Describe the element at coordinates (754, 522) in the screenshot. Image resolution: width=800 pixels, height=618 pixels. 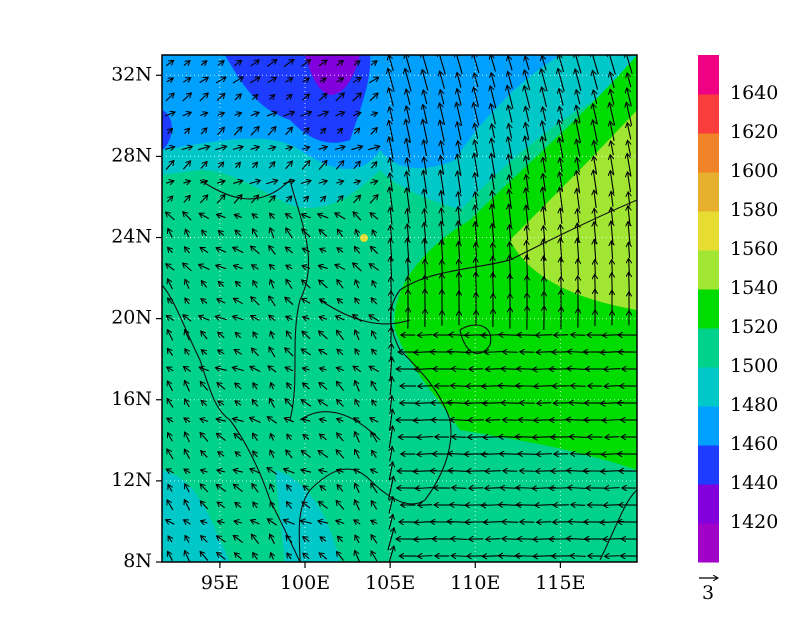
I see `colorbar-label: 1420` at that location.